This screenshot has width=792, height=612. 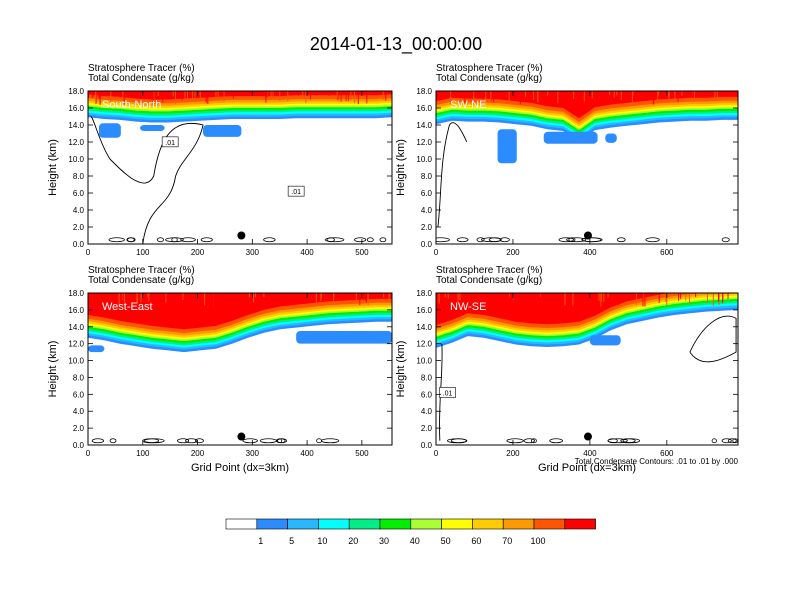 What do you see at coordinates (240, 114) in the screenshot?
I see `tracer-field` at bounding box center [240, 114].